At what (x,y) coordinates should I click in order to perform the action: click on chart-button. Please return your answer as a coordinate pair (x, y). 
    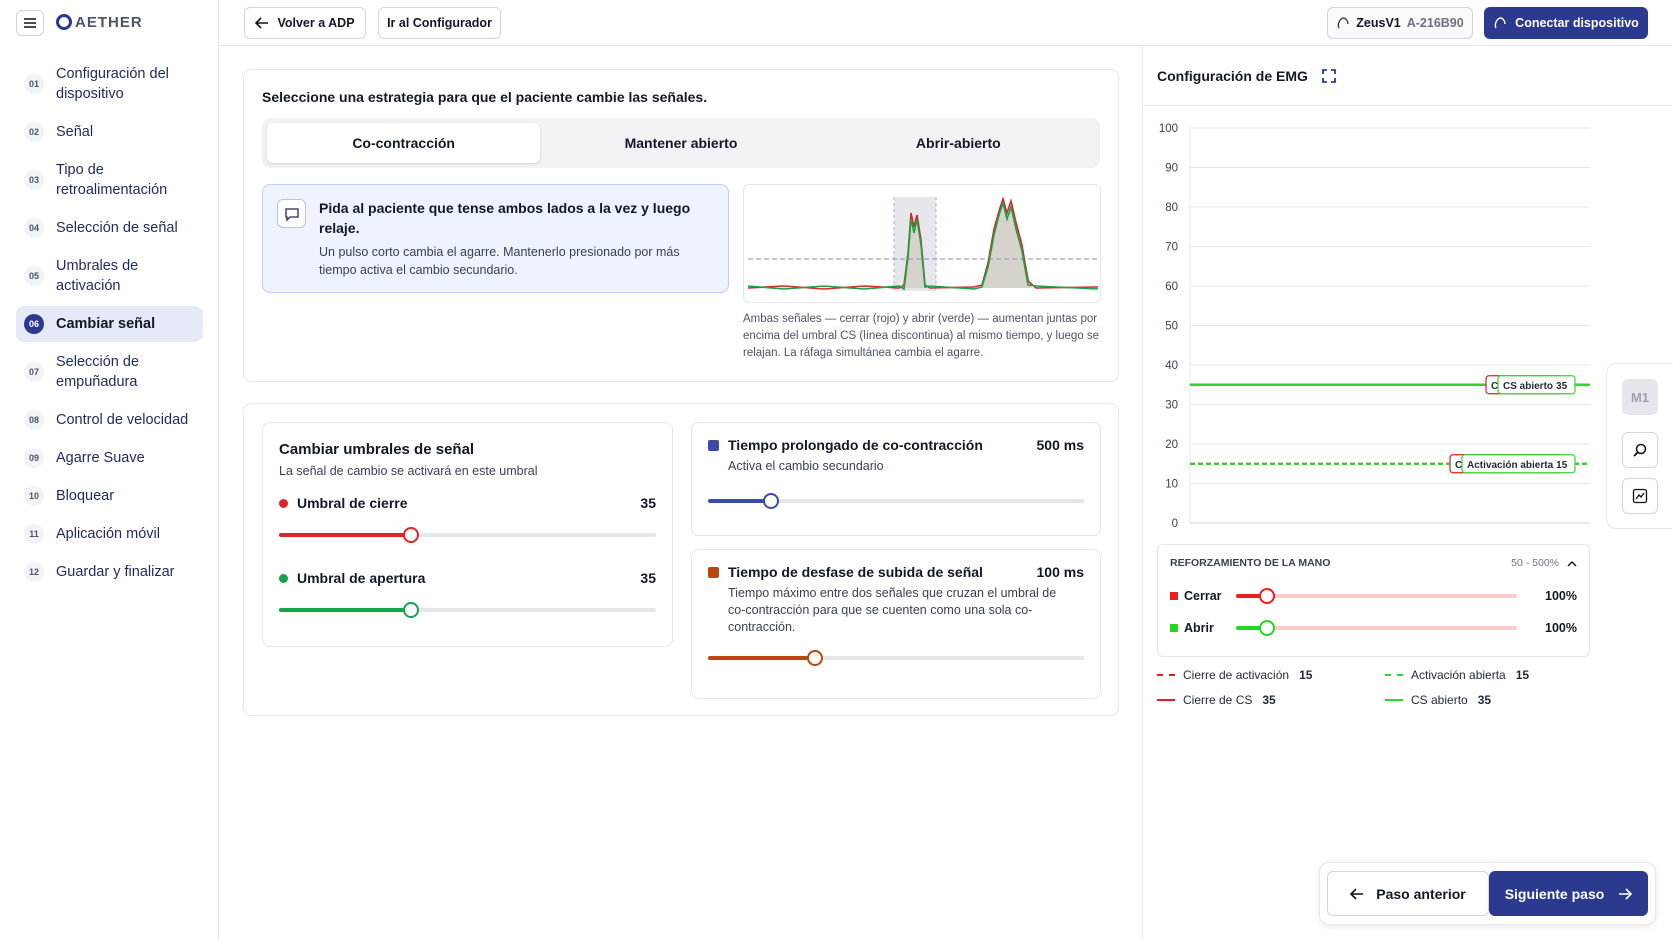
    Looking at the image, I should click on (1640, 496).